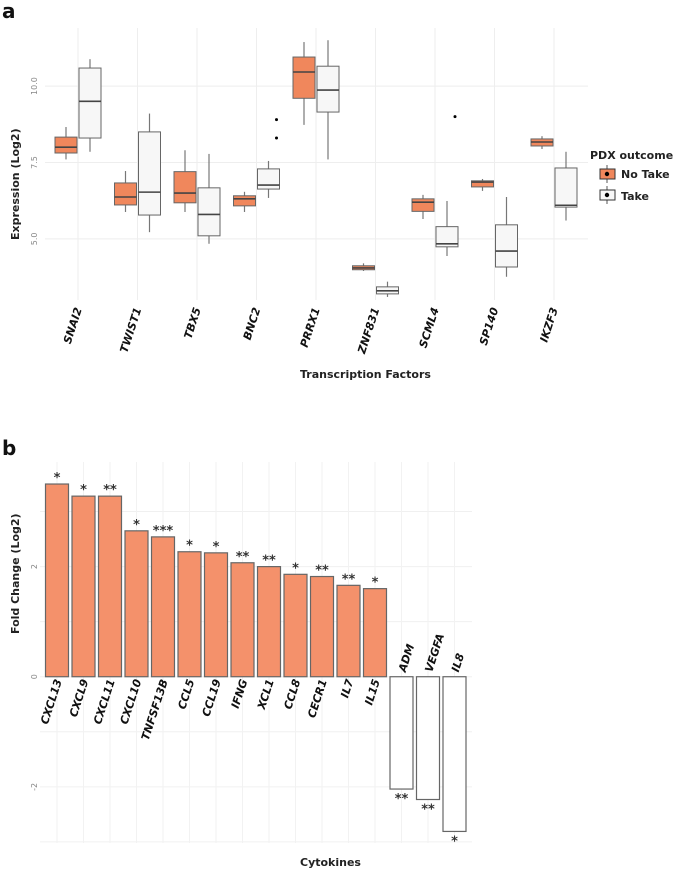 This screenshot has height=878, width=675. Describe the element at coordinates (434, 653) in the screenshot. I see `x-tick-label: VEGFA` at that location.